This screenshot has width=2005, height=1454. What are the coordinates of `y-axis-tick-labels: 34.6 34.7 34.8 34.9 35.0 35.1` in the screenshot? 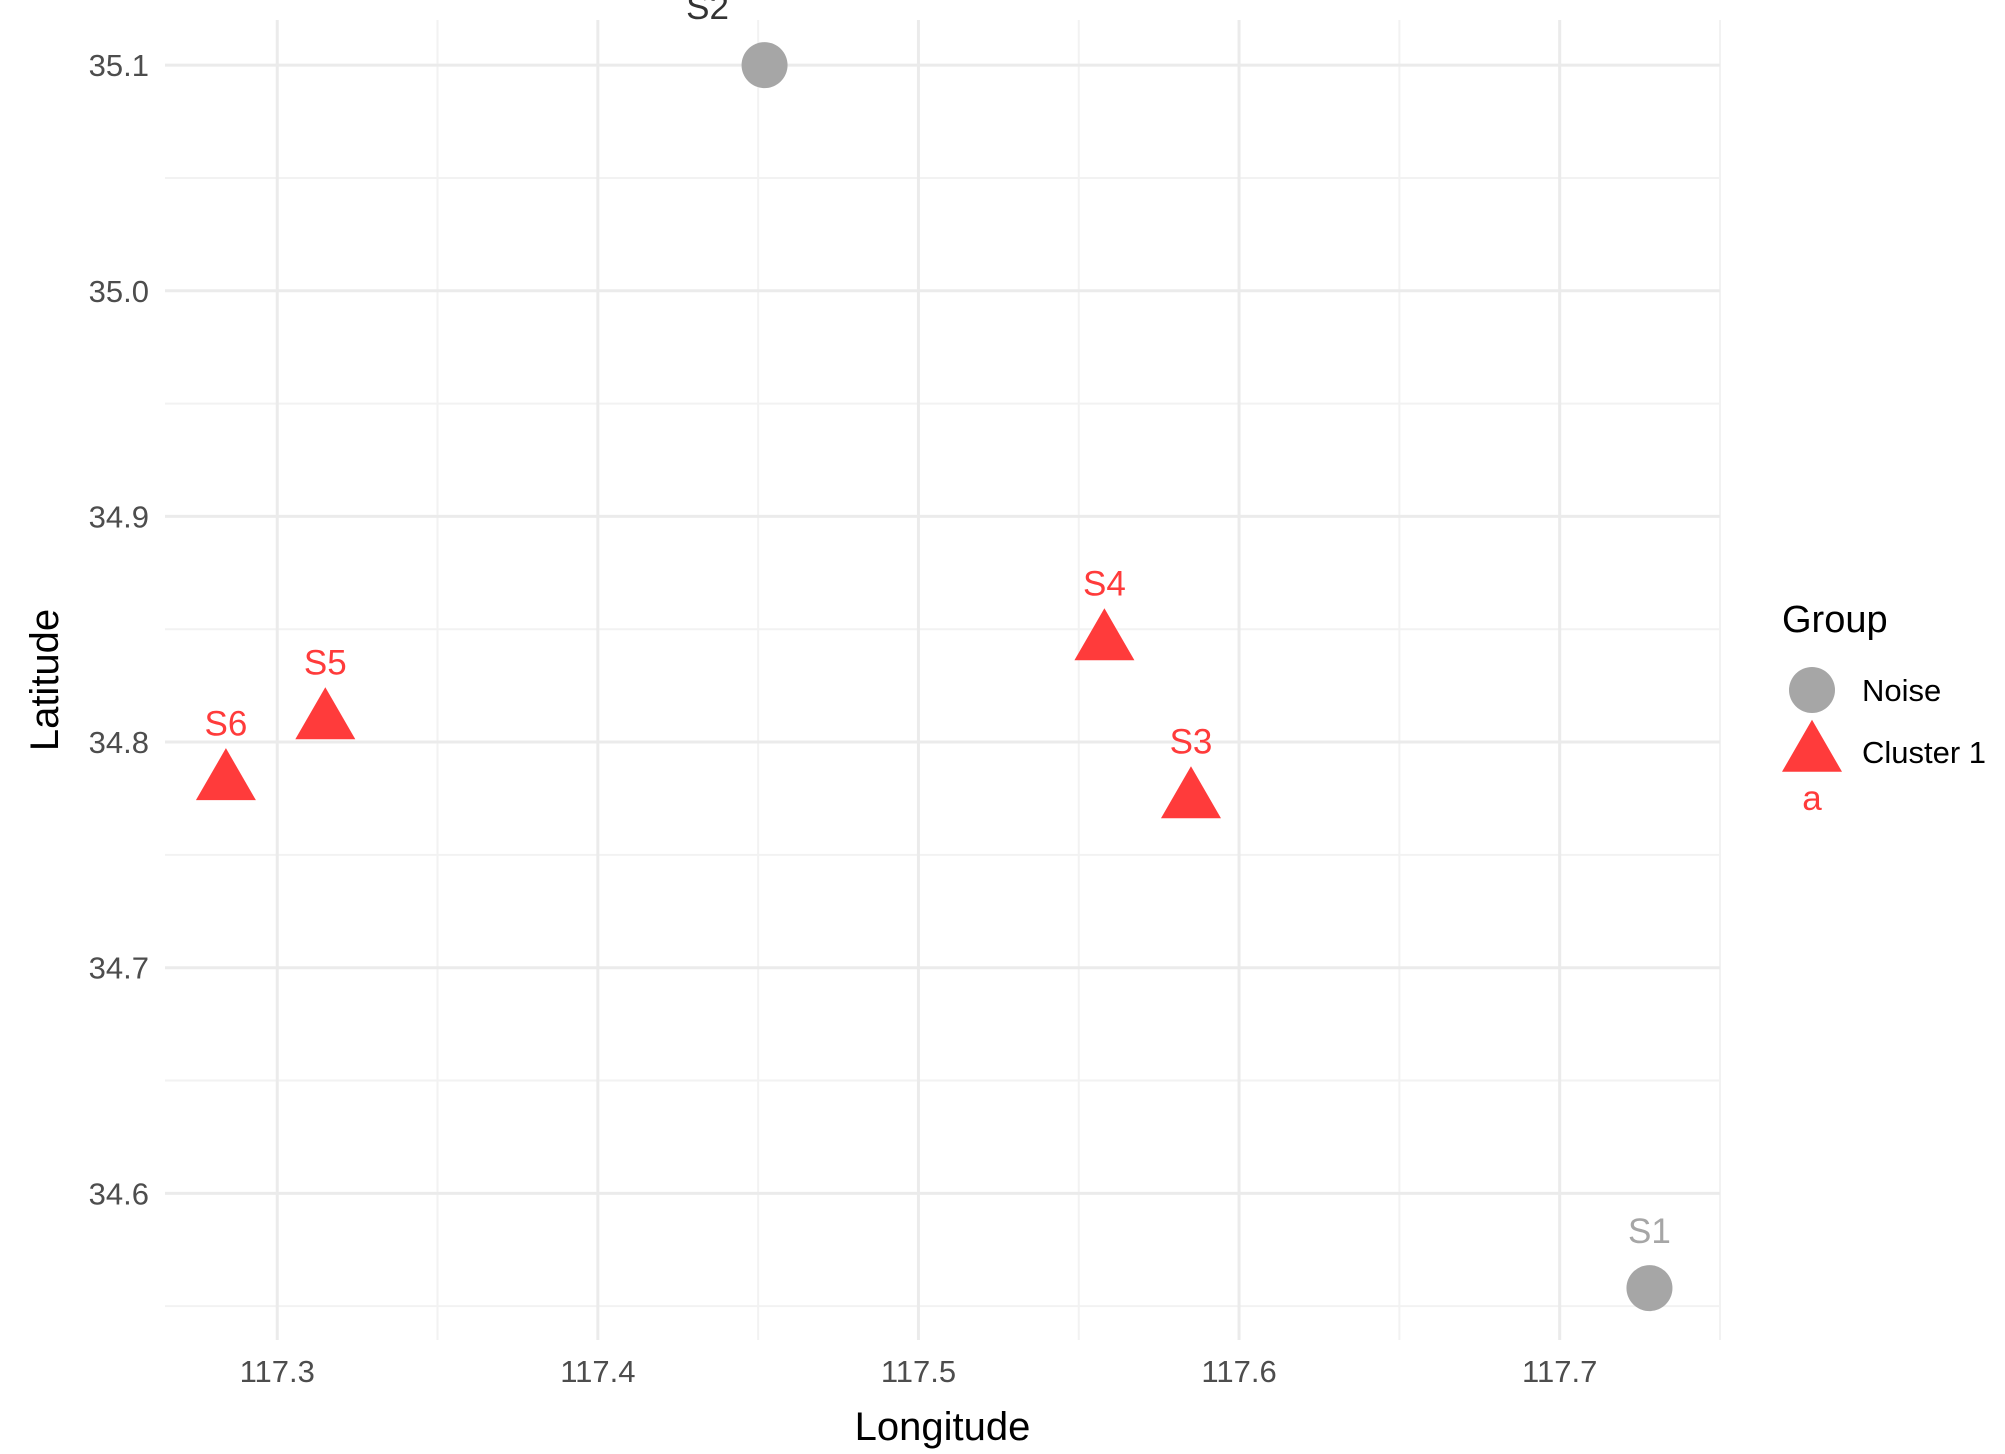 It's located at (119, 629).